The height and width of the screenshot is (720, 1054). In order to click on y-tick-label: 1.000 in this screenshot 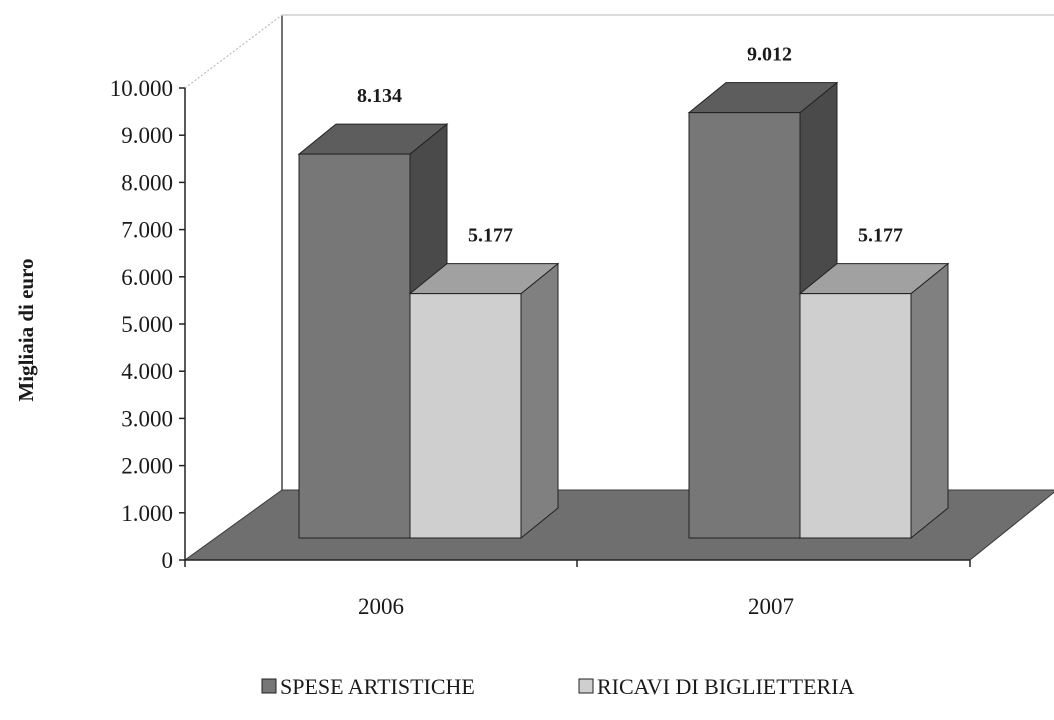, I will do `click(147, 513)`.